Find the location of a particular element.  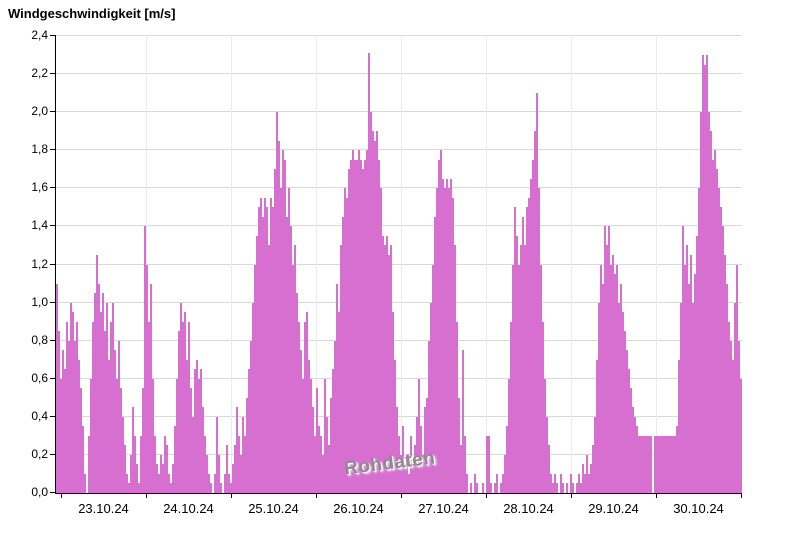

x-tick-label: 27.10.24 is located at coordinates (443, 508).